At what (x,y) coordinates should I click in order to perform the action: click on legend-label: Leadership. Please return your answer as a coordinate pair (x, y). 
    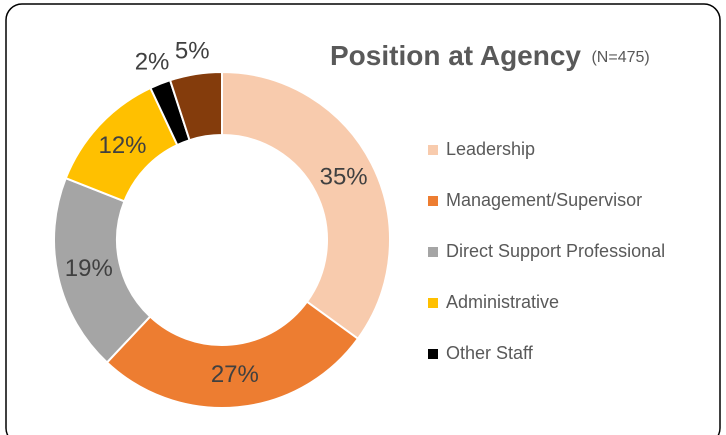
    Looking at the image, I should click on (490, 149).